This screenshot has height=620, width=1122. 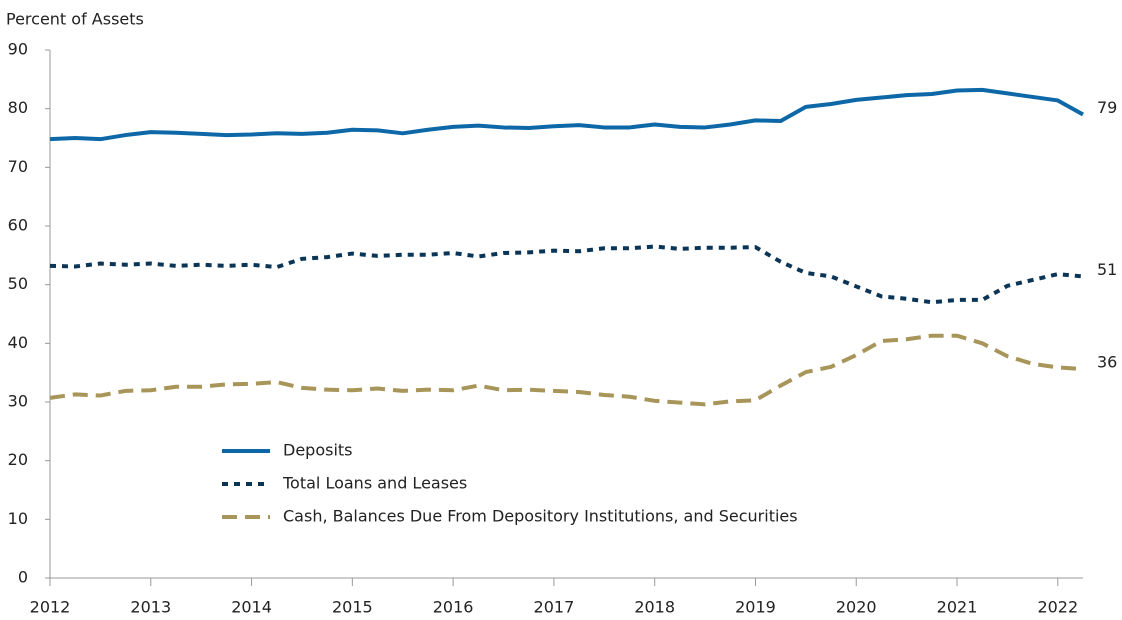 I want to click on x-tick-label: 2019, so click(x=755, y=607).